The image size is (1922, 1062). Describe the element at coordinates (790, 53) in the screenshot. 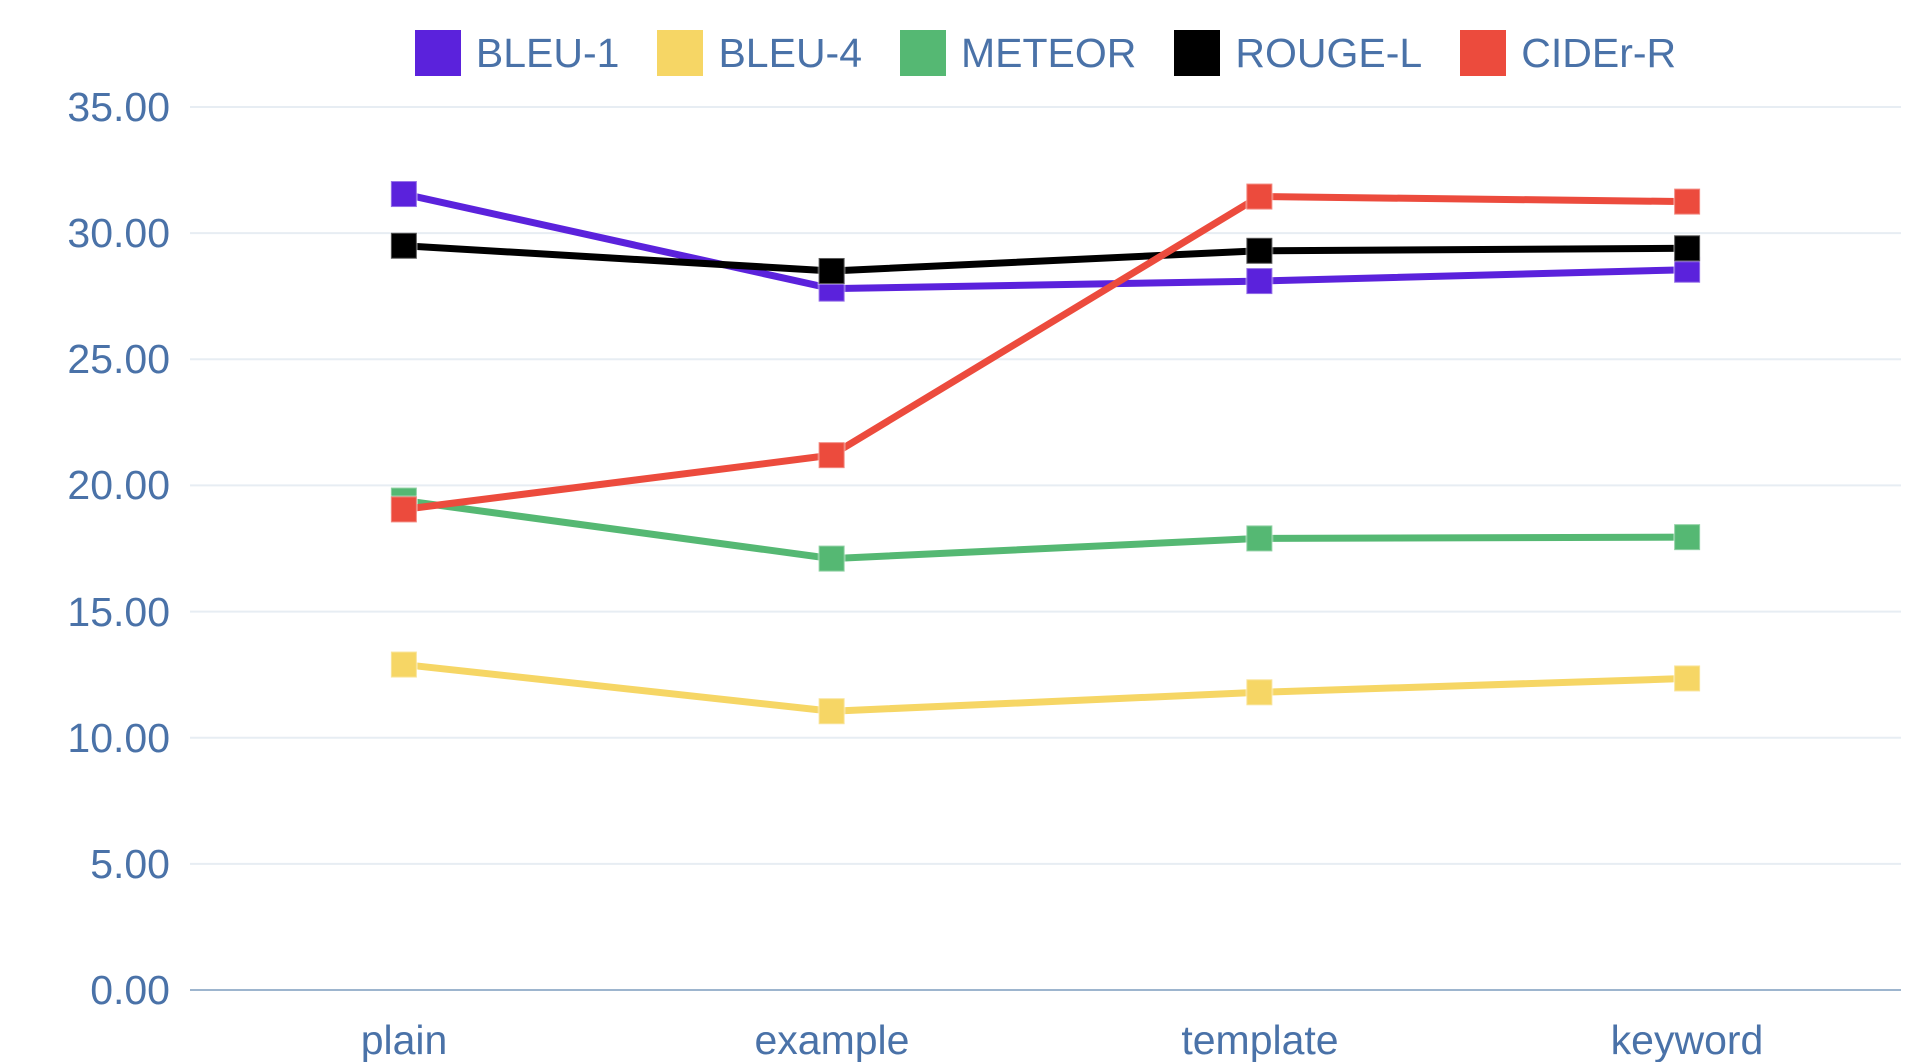

I see `legend-label: BLEU-4` at that location.